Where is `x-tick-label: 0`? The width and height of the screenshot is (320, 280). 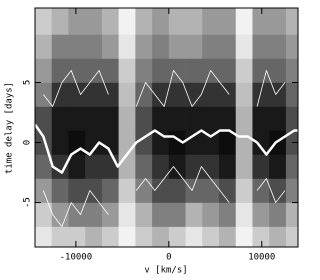
x-tick-label: 0 is located at coordinates (168, 258).